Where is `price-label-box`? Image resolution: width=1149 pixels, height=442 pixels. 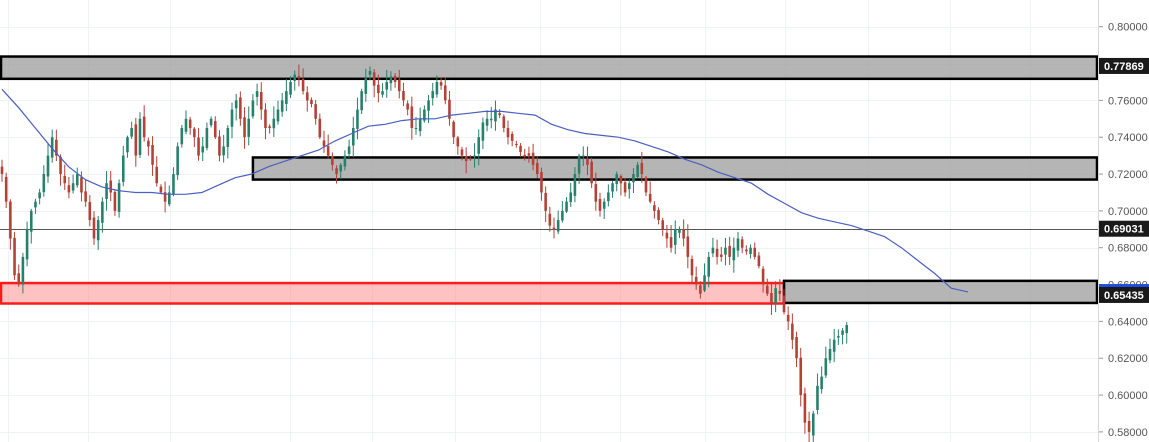 price-label-box is located at coordinates (1124, 294).